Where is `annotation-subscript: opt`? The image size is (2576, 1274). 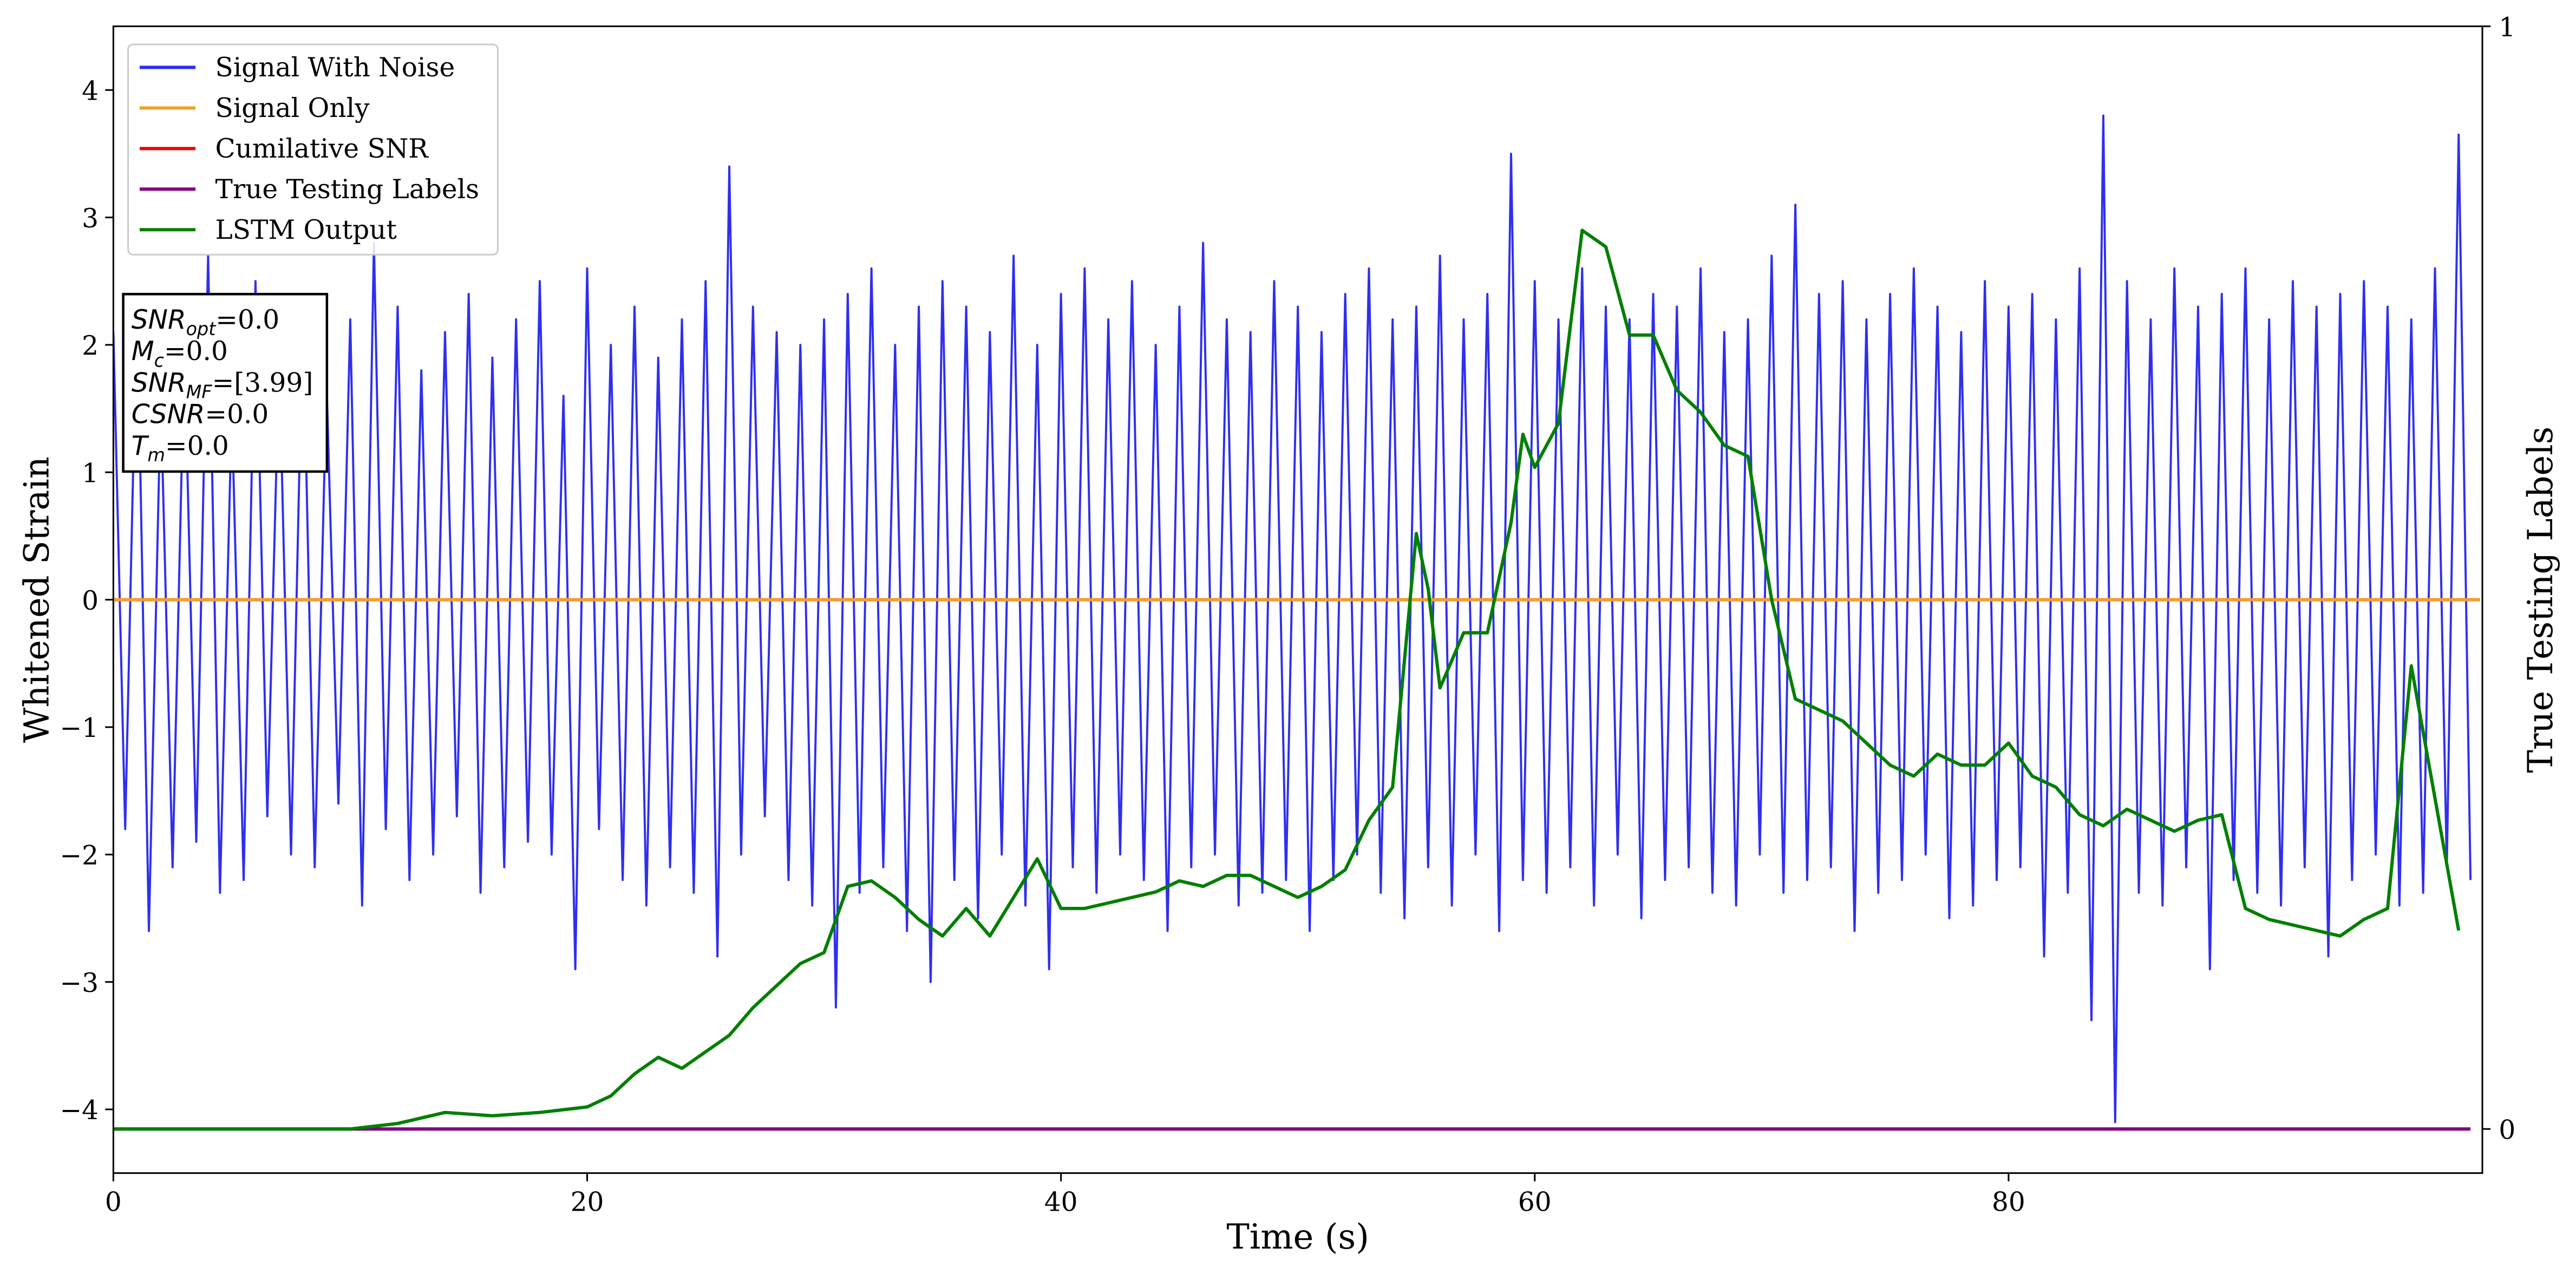 annotation-subscript: opt is located at coordinates (202, 328).